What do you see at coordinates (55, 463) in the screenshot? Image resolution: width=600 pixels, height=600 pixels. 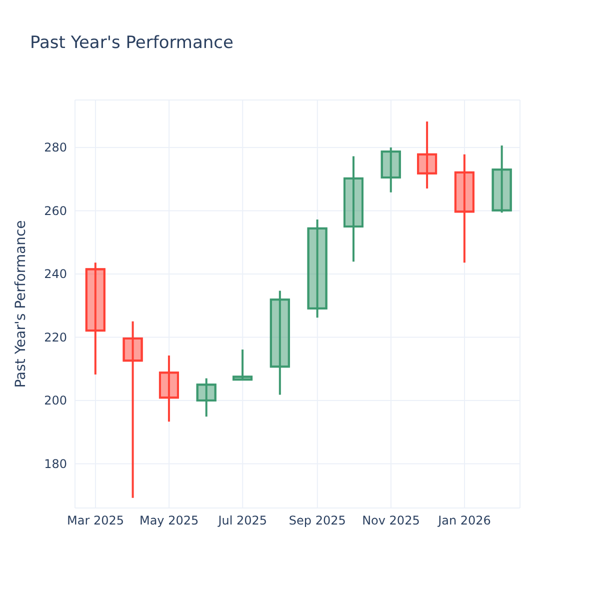 I see `y-tick-label: 180` at bounding box center [55, 463].